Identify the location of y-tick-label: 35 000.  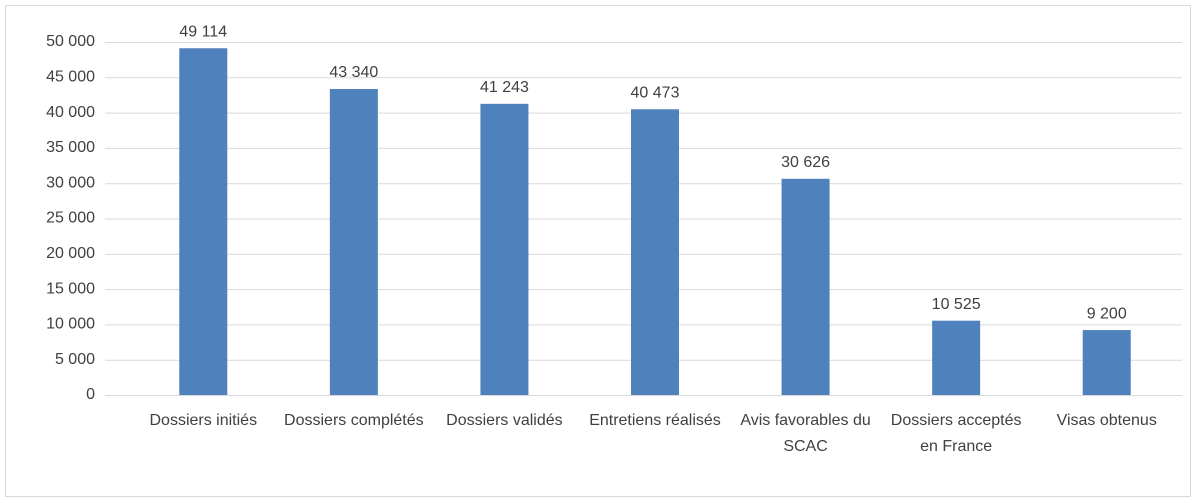
(70, 147).